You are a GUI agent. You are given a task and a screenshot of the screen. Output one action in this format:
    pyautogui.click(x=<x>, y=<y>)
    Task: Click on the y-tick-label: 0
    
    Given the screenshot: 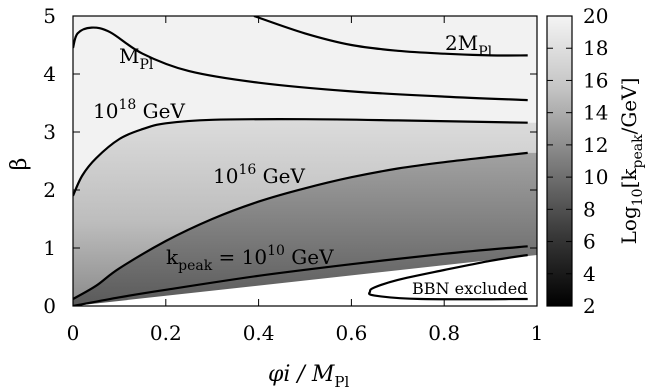 What is the action you would take?
    pyautogui.click(x=49, y=306)
    